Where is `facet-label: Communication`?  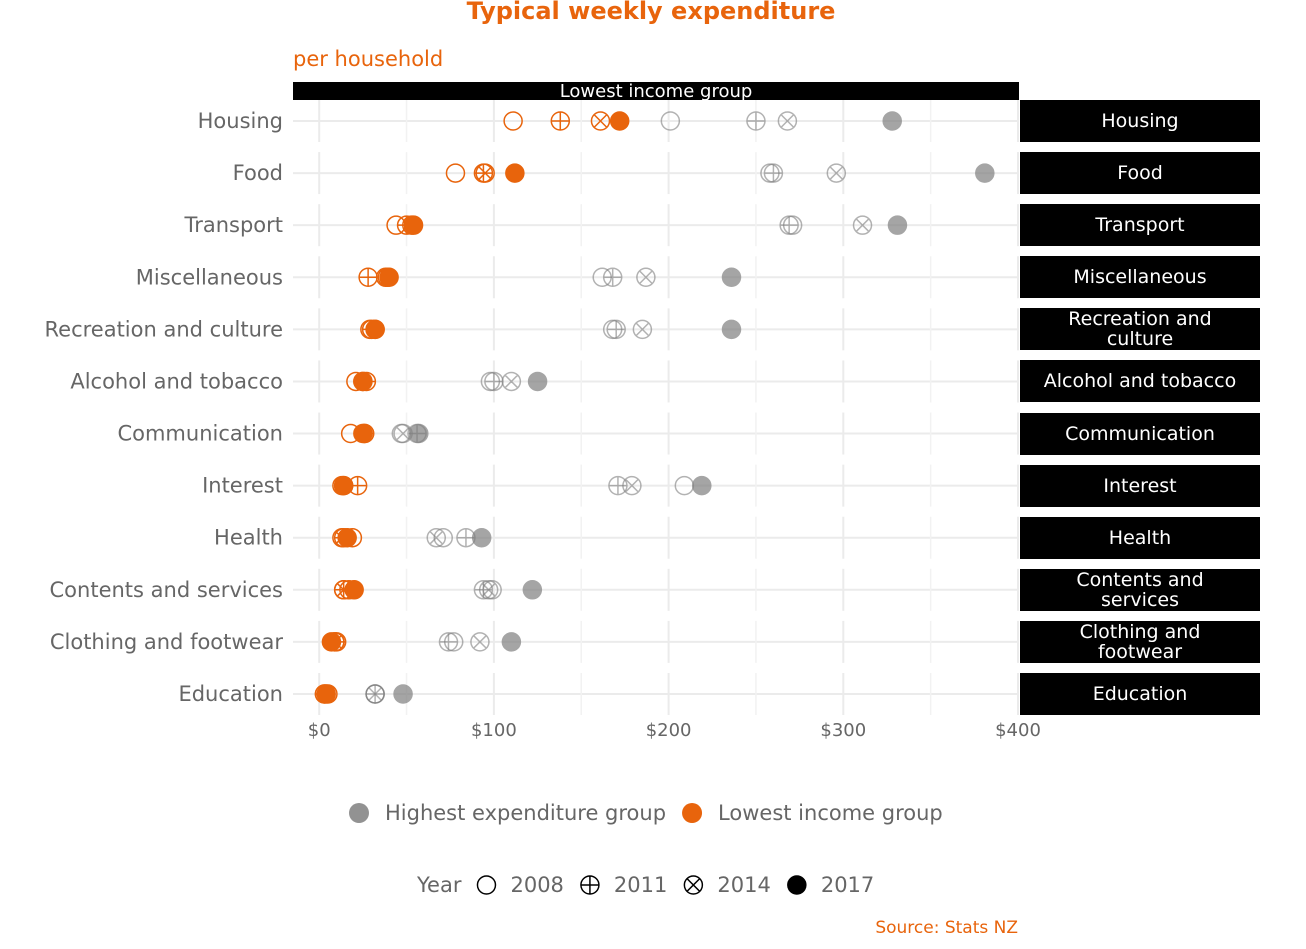 facet-label: Communication is located at coordinates (1140, 433).